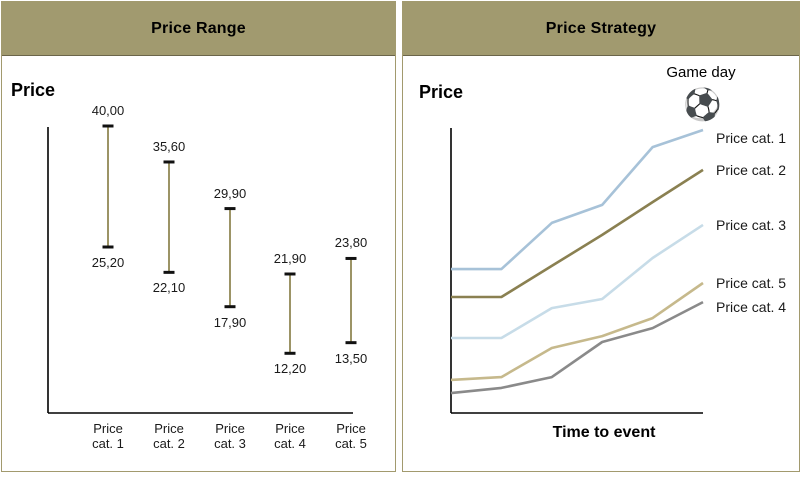 The height and width of the screenshot is (480, 802). I want to click on time-to-event-axis-label: Time to event, so click(604, 432).